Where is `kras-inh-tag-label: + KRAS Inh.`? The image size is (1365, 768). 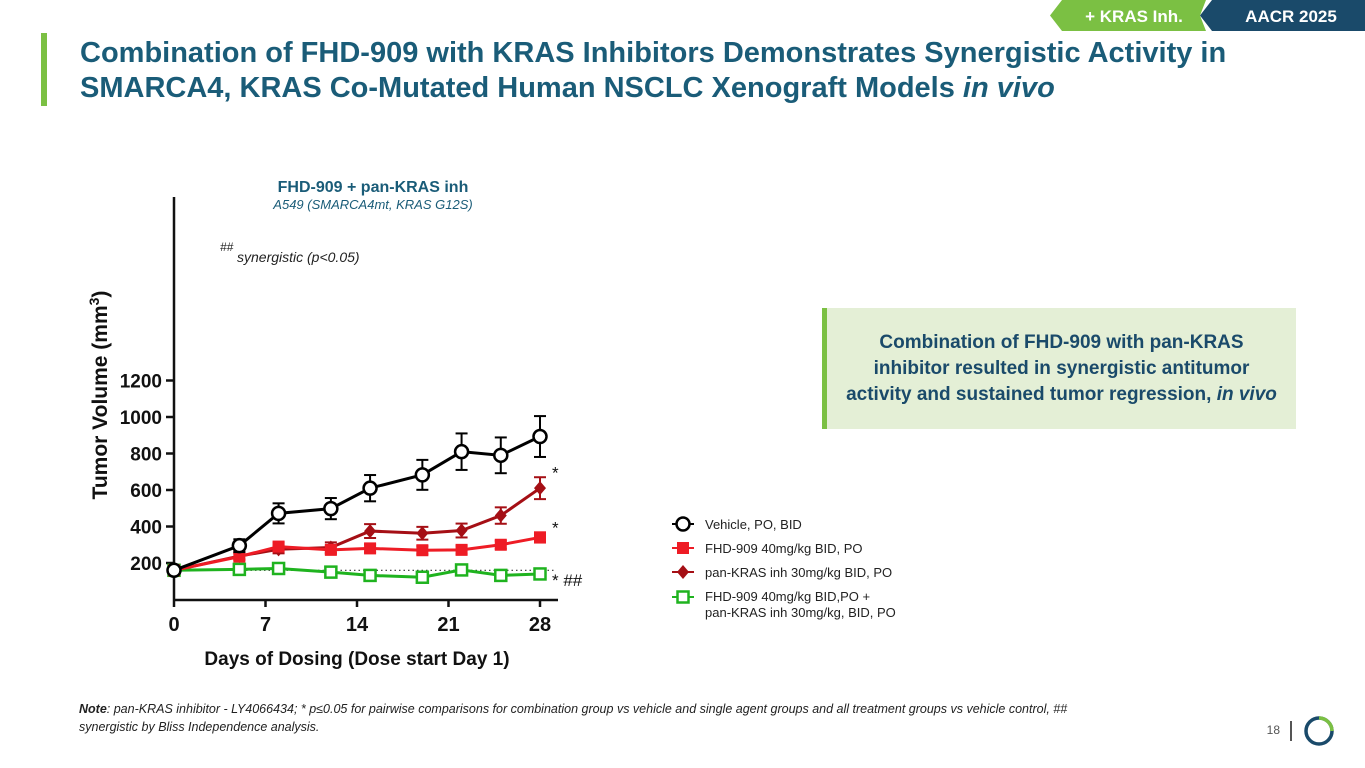
kras-inh-tag-label: + KRAS Inh. is located at coordinates (1134, 16).